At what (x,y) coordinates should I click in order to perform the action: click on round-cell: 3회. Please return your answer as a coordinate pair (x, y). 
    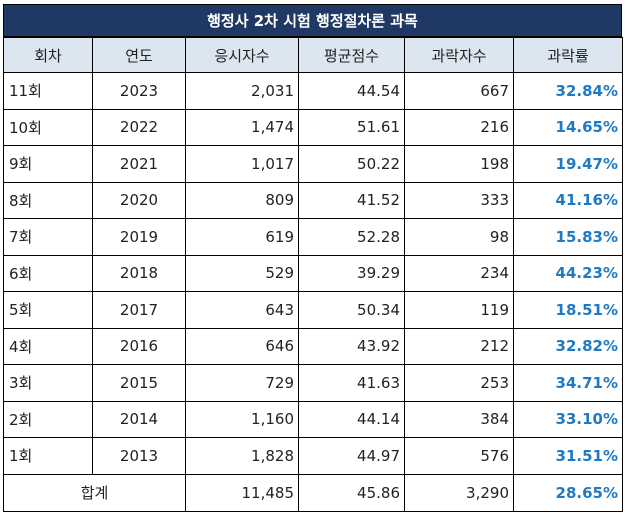
    Looking at the image, I should click on (48, 383).